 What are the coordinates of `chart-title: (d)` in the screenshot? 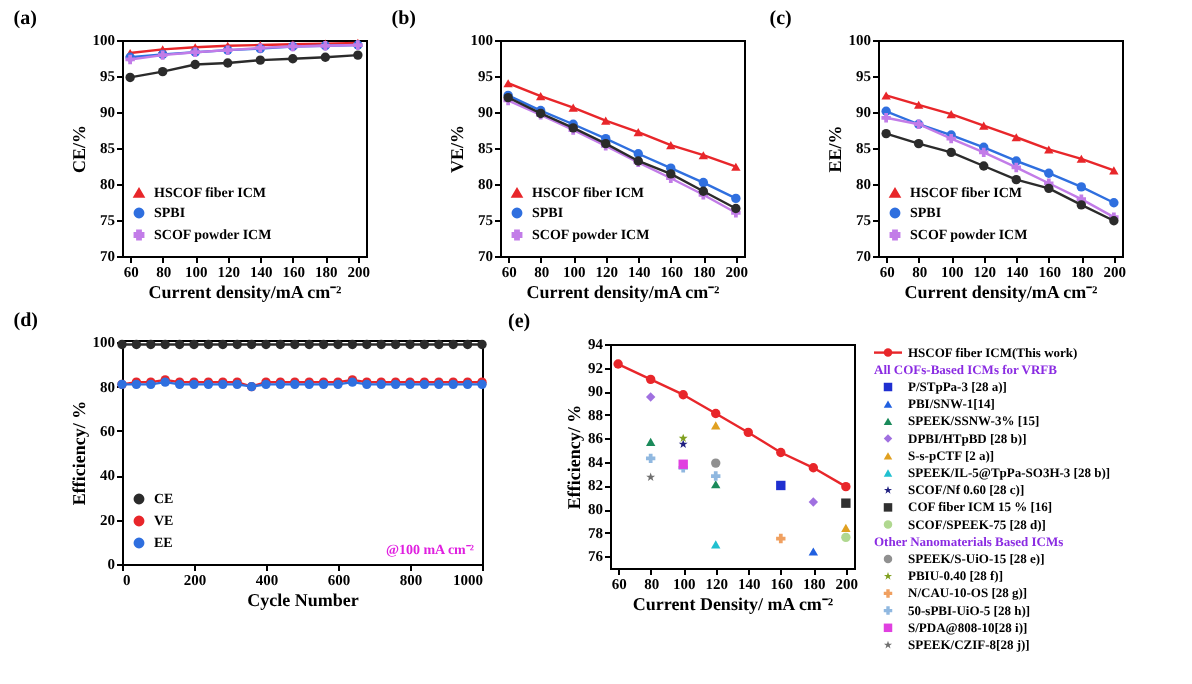 It's located at (25, 321).